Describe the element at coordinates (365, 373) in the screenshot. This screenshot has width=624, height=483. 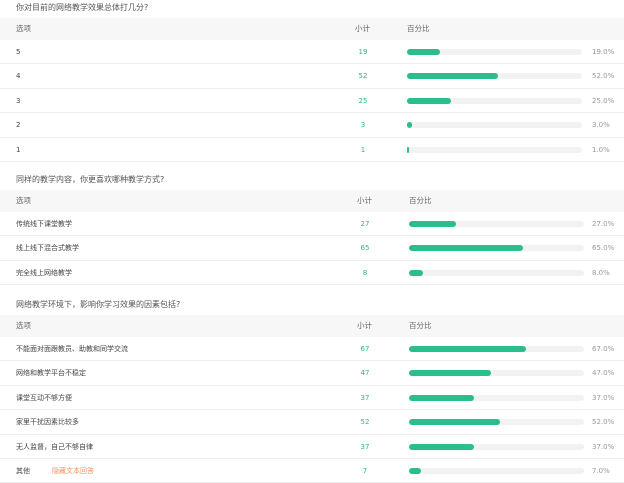
I see `count-value: 47` at that location.